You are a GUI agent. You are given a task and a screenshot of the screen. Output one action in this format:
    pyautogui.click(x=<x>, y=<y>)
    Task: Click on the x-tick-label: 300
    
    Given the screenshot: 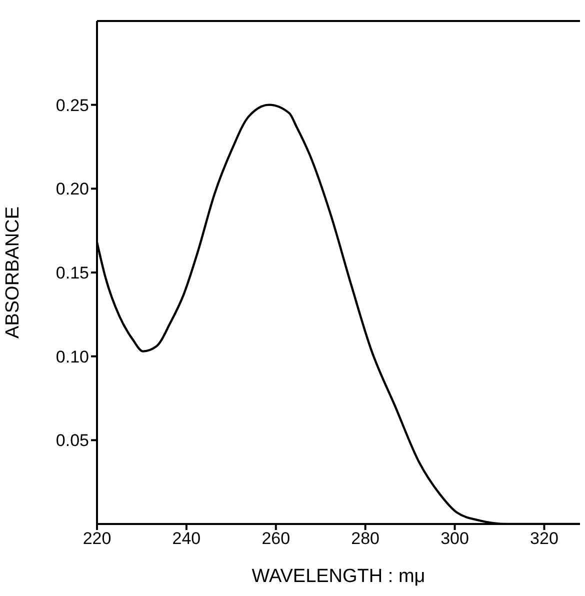 What is the action you would take?
    pyautogui.click(x=454, y=538)
    